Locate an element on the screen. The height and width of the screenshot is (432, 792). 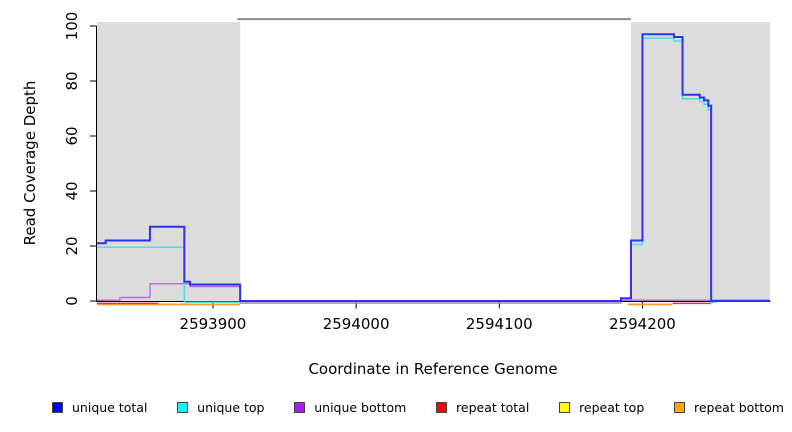
x-axis-title: Coordinate in Reference Genome is located at coordinates (433, 369).